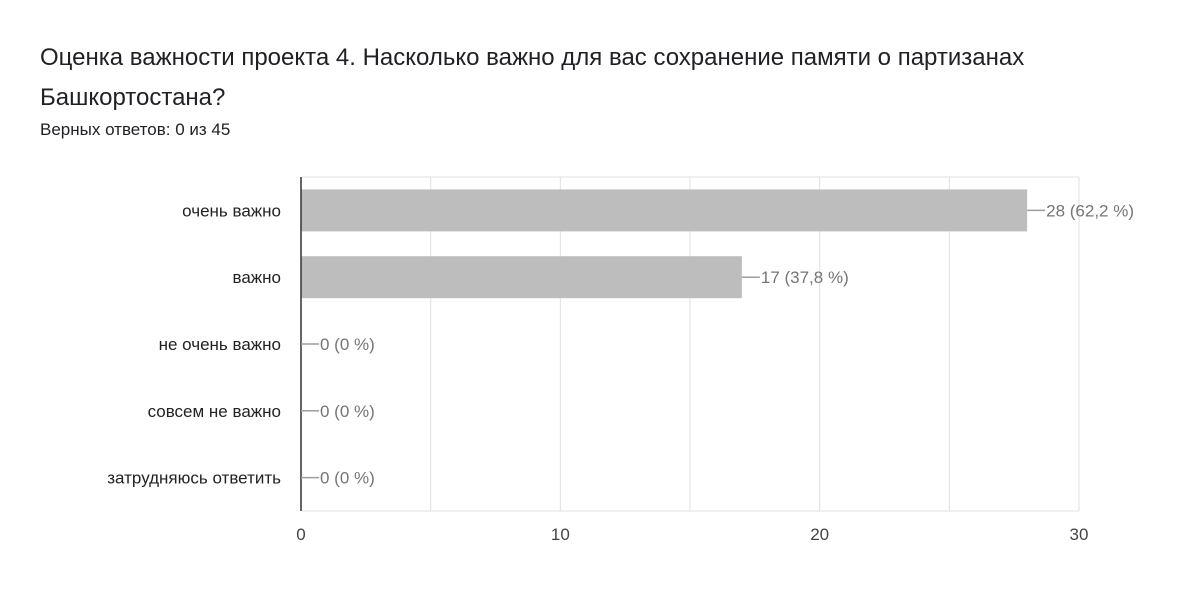  I want to click on correct-answers-count: Верных ответов: 0 из 45, so click(135, 129).